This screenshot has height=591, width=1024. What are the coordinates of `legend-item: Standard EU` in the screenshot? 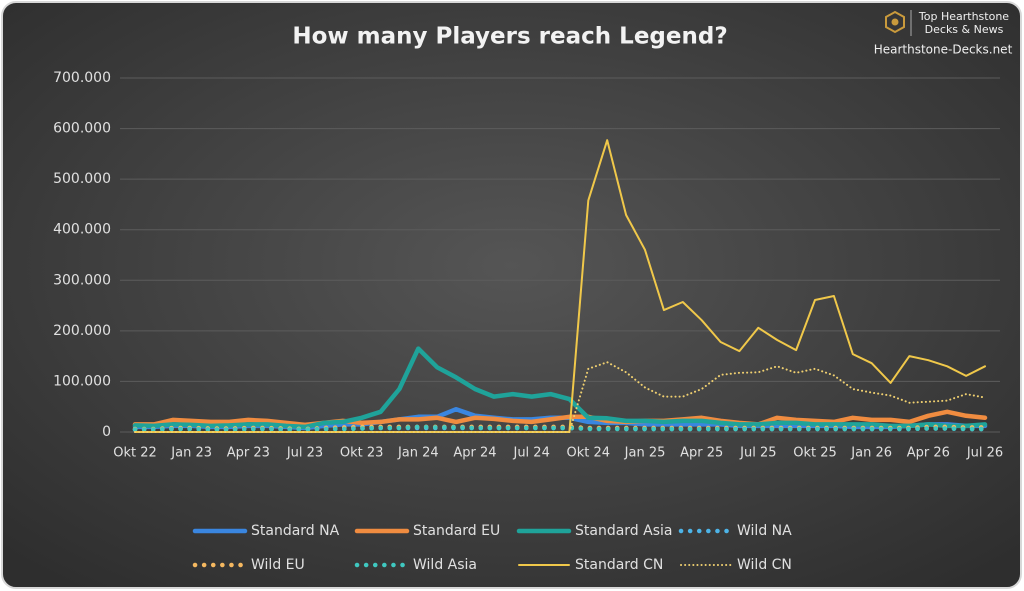 It's located at (427, 531).